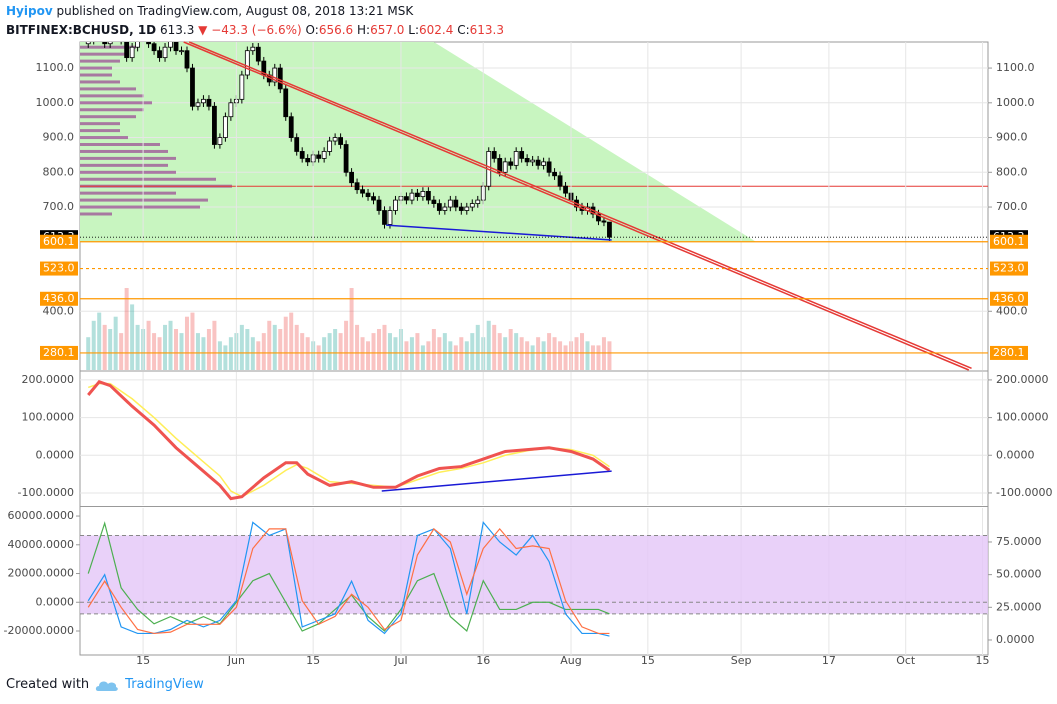  Describe the element at coordinates (256, 30) in the screenshot. I see `change-value: −43.3 (−6.6%)` at that location.